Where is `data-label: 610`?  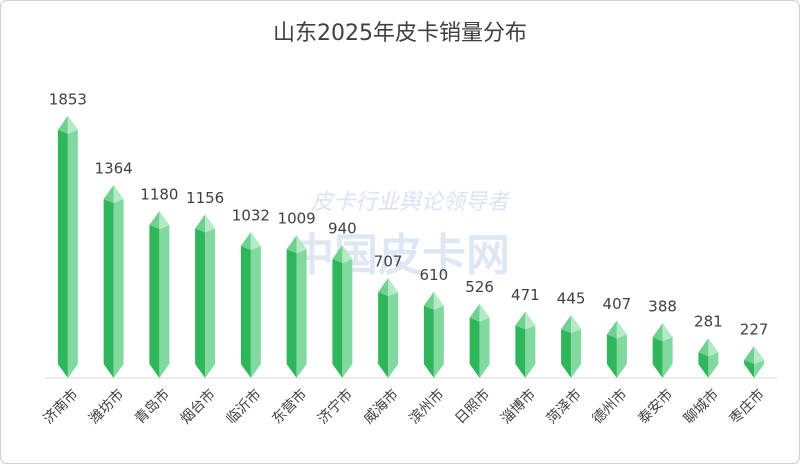
data-label: 610 is located at coordinates (434, 275).